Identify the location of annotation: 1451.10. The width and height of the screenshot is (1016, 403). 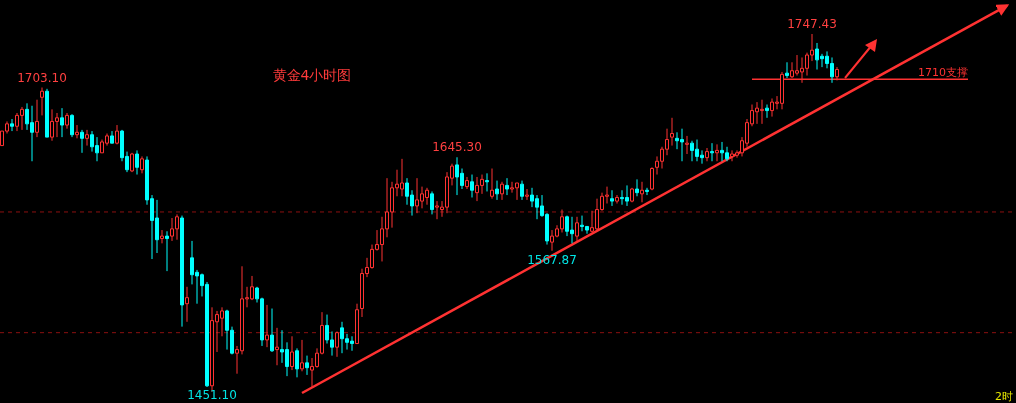
(212, 395).